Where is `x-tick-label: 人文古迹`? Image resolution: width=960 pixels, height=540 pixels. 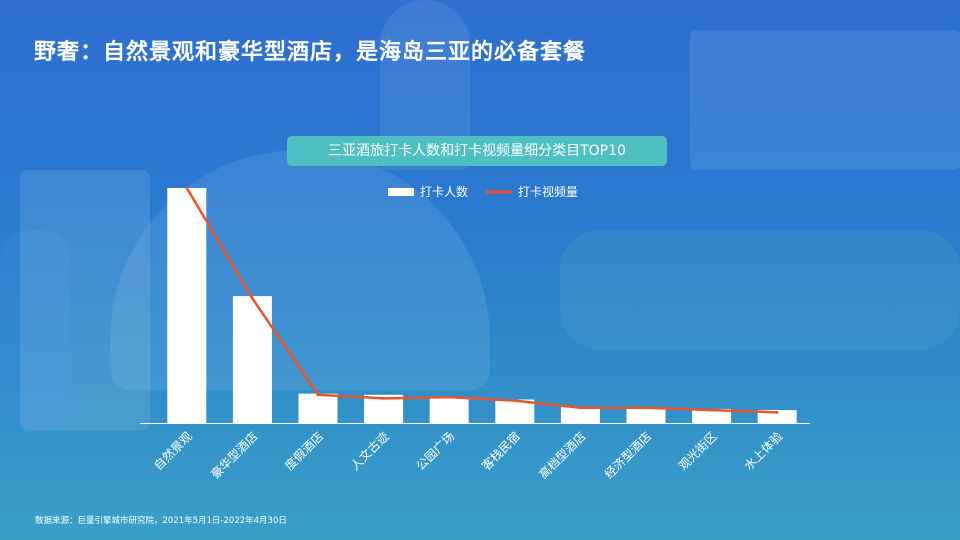 x-tick-label: 人文古迹 is located at coordinates (369, 451).